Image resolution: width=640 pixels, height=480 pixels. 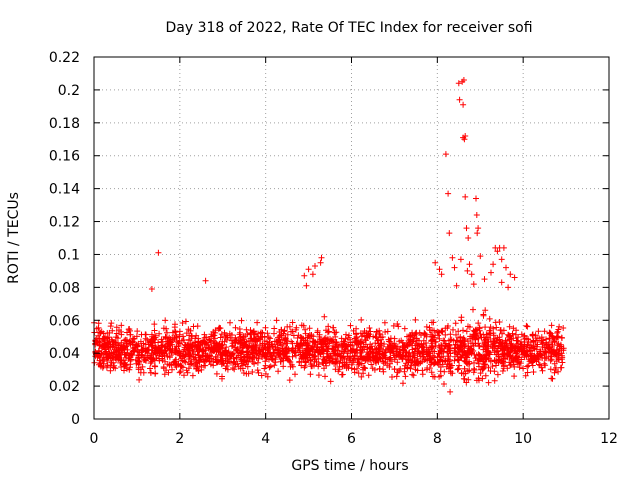 What do you see at coordinates (14, 238) in the screenshot?
I see `y-axis-label: ROTI / TECUs` at bounding box center [14, 238].